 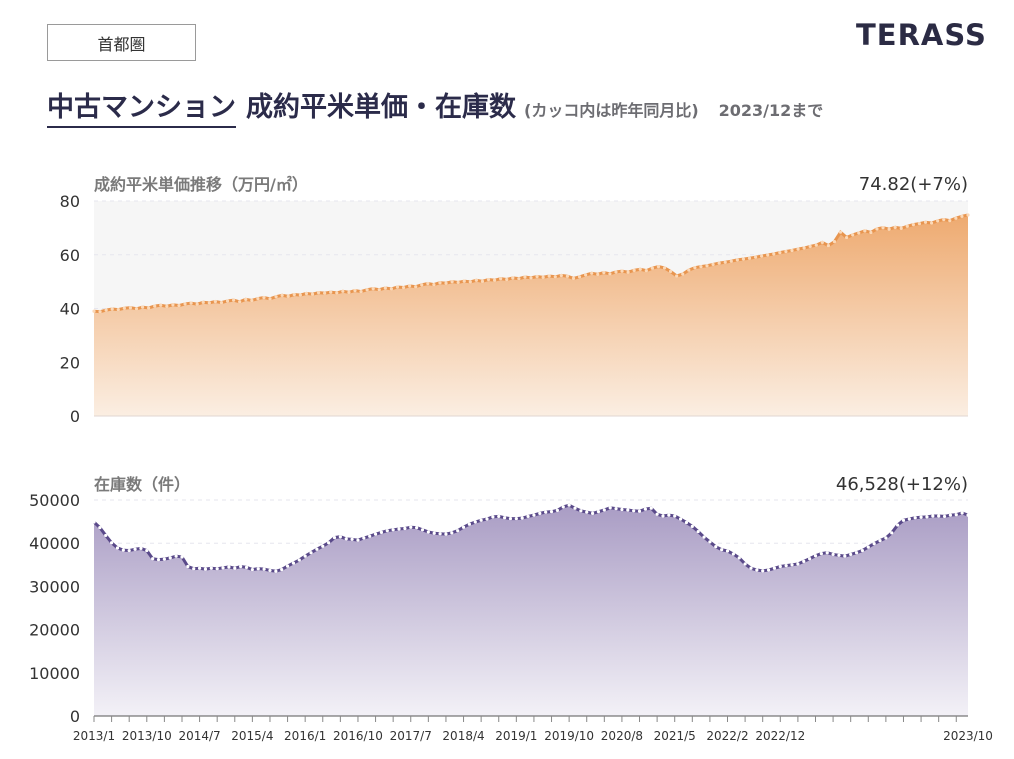 I want to click on page-title-note: (カッコ内は昨年同月比), so click(x=611, y=110).